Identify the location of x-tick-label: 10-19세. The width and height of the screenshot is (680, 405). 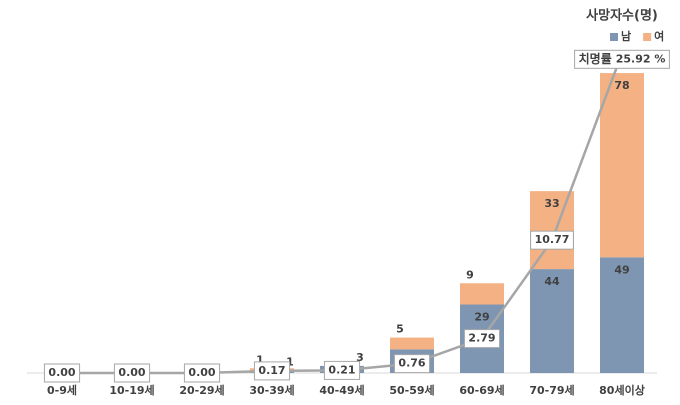
(131, 390).